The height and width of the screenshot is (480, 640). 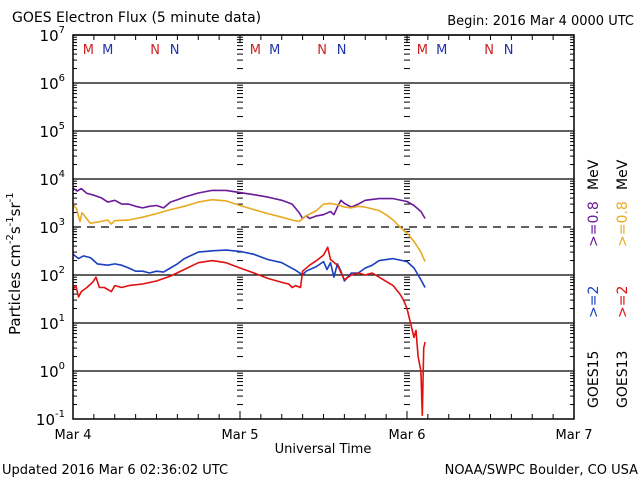 What do you see at coordinates (115, 470) in the screenshot?
I see `updated-timestamp: Updated 2016 Mar 6 02:36:02 UTC` at bounding box center [115, 470].